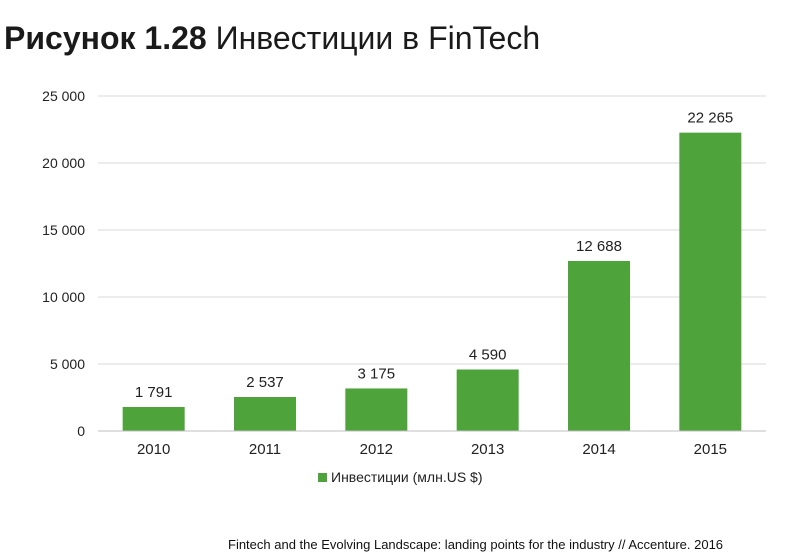 The height and width of the screenshot is (553, 803). I want to click on data-label-2015: 22 265, so click(710, 118).